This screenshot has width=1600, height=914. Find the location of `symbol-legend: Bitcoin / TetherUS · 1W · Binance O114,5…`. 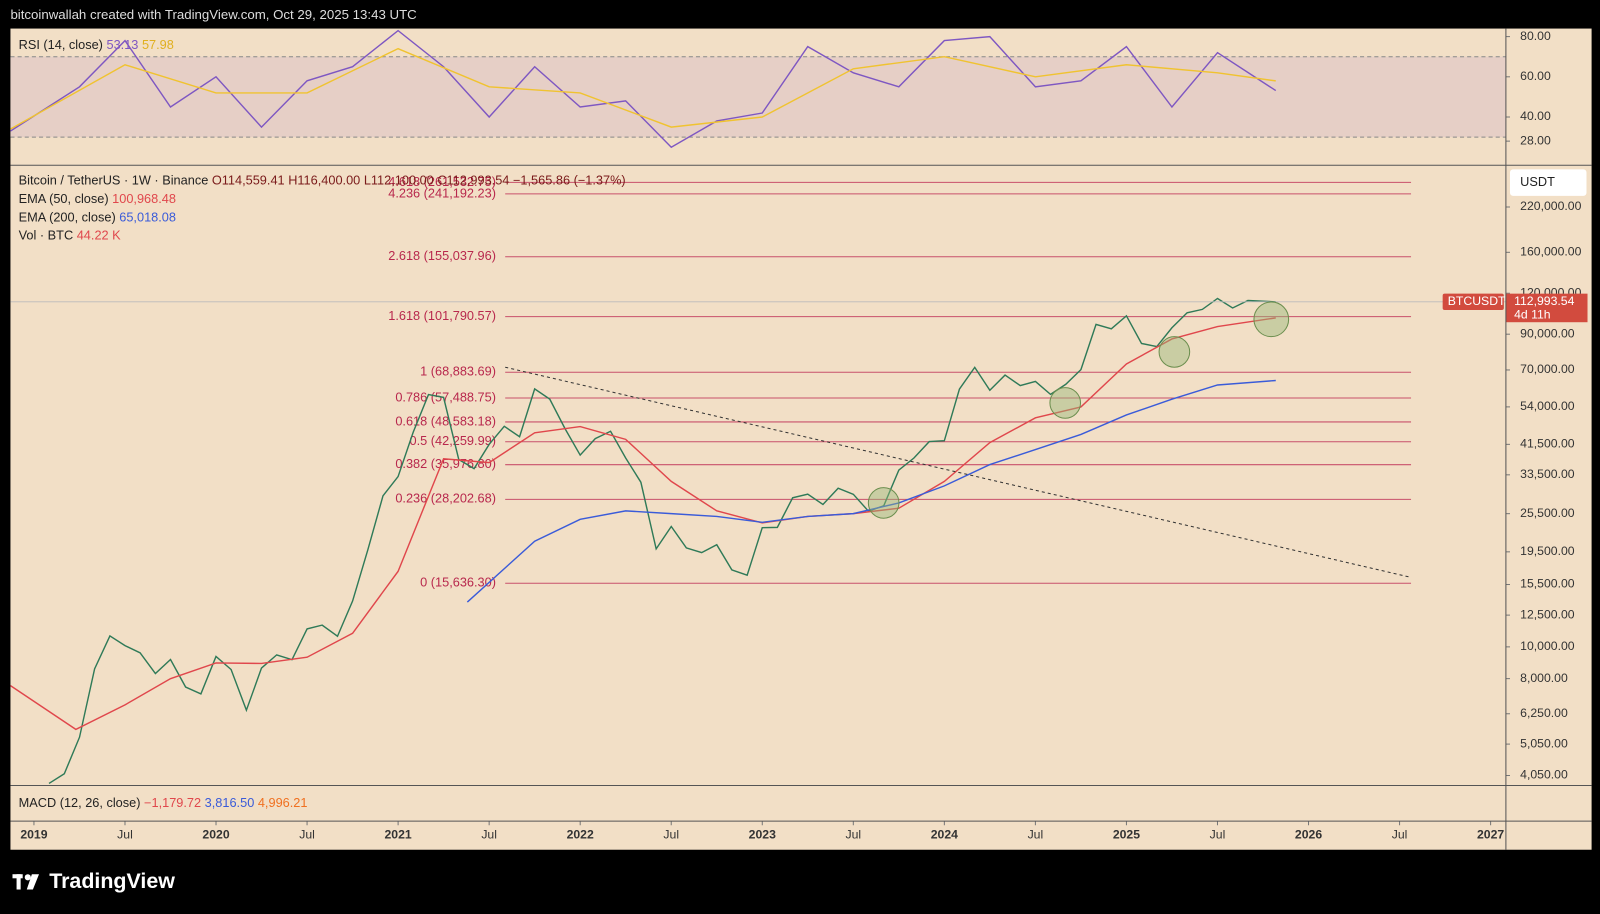

symbol-legend: Bitcoin / TetherUS · 1W · Binance O114,5… is located at coordinates (322, 180).